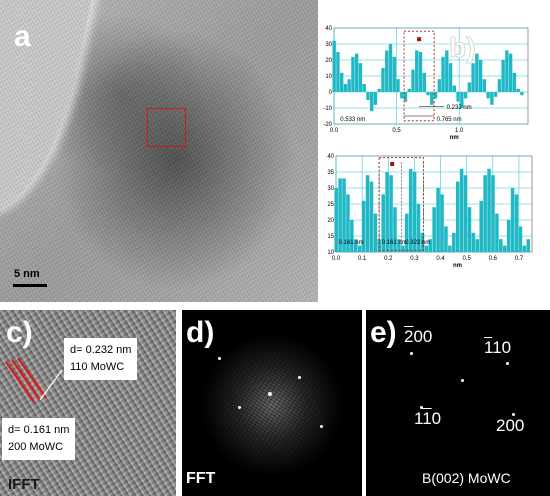 This screenshot has width=550, height=496. I want to click on d-spacing-110-value: d= 0.232 nm, so click(101, 350).